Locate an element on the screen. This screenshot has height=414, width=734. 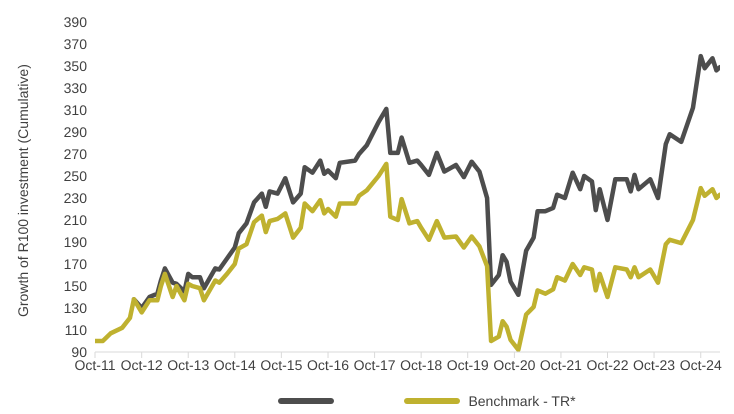
y-tick-label: 170 is located at coordinates (76, 264).